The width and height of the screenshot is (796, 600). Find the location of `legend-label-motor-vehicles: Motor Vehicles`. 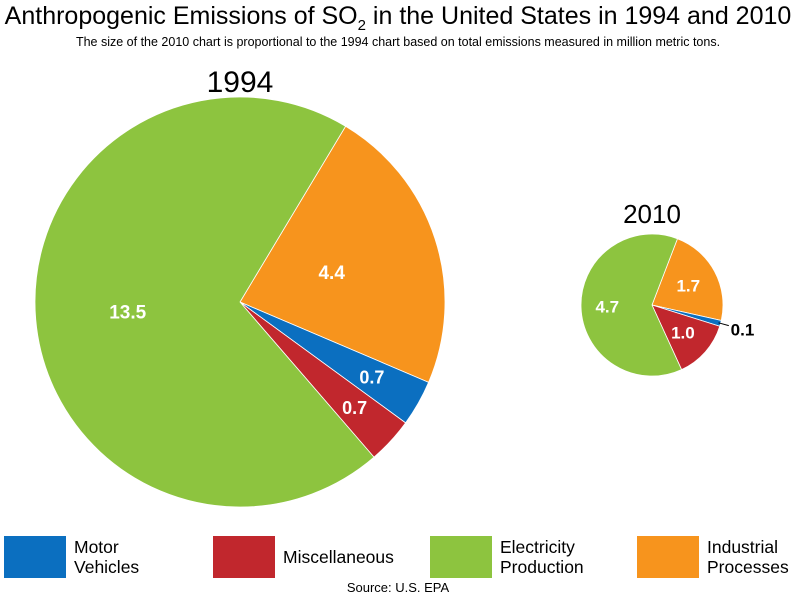

legend-label-motor-vehicles: Motor Vehicles is located at coordinates (106, 557).